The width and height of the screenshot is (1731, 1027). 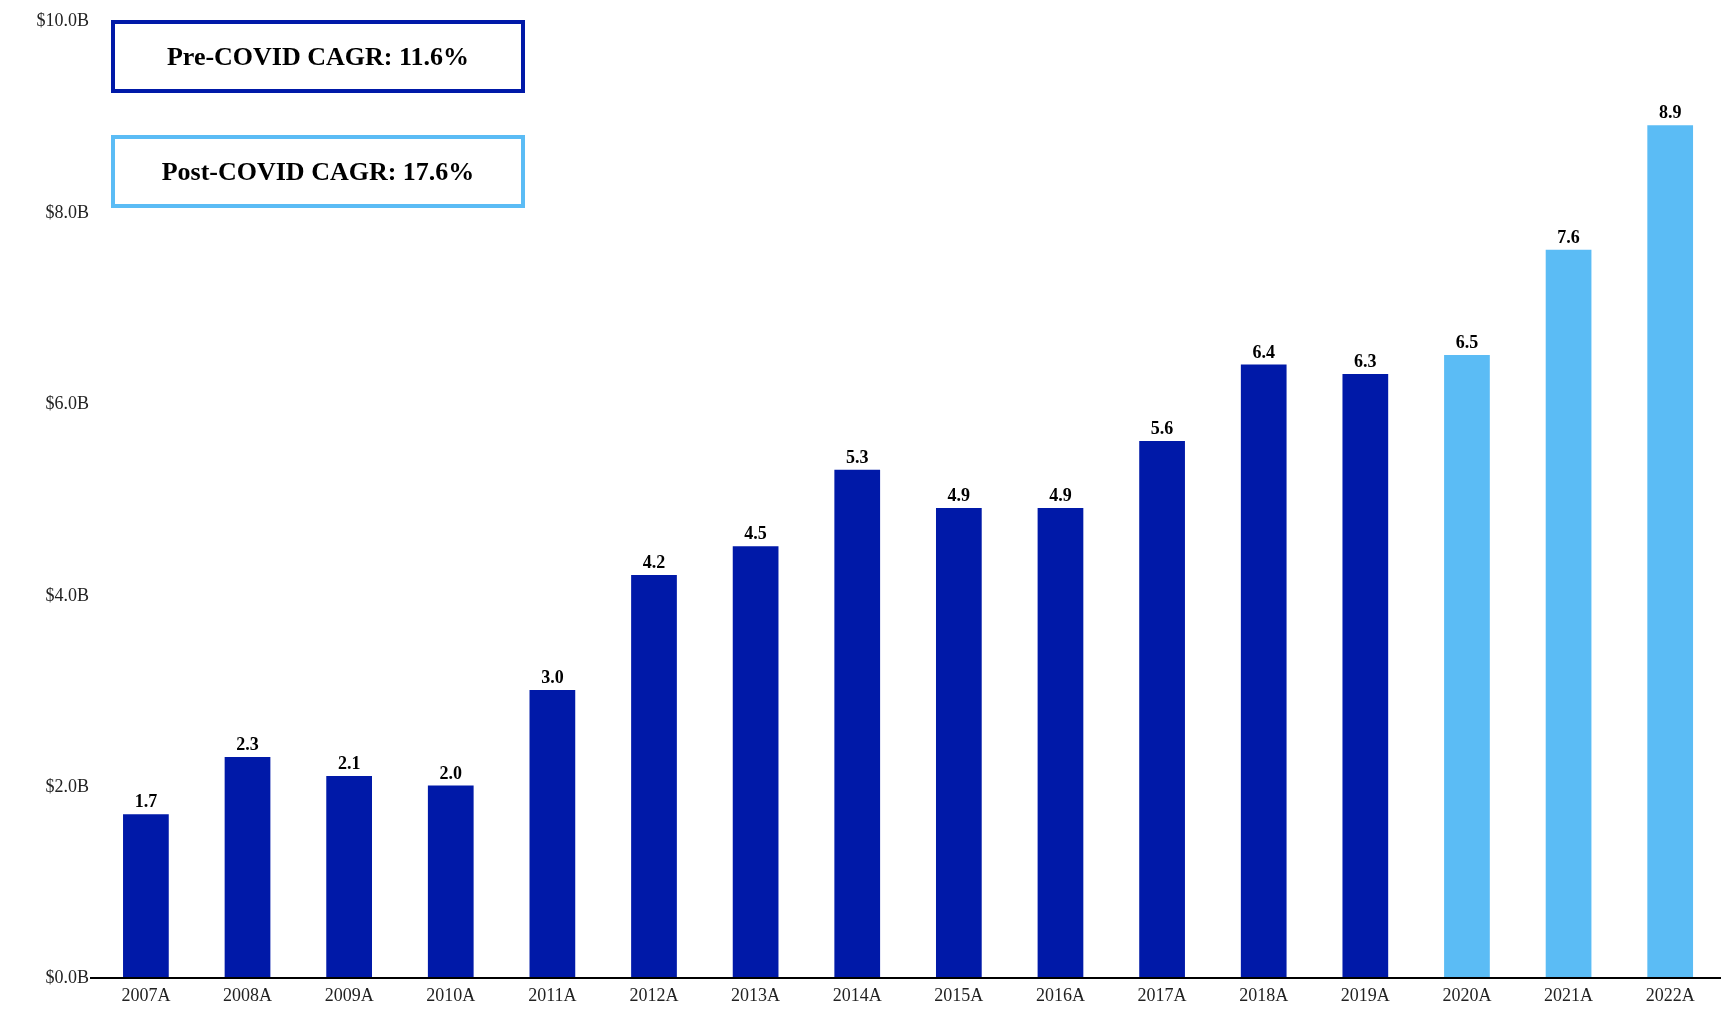 I want to click on data-label: 4.2, so click(x=654, y=562).